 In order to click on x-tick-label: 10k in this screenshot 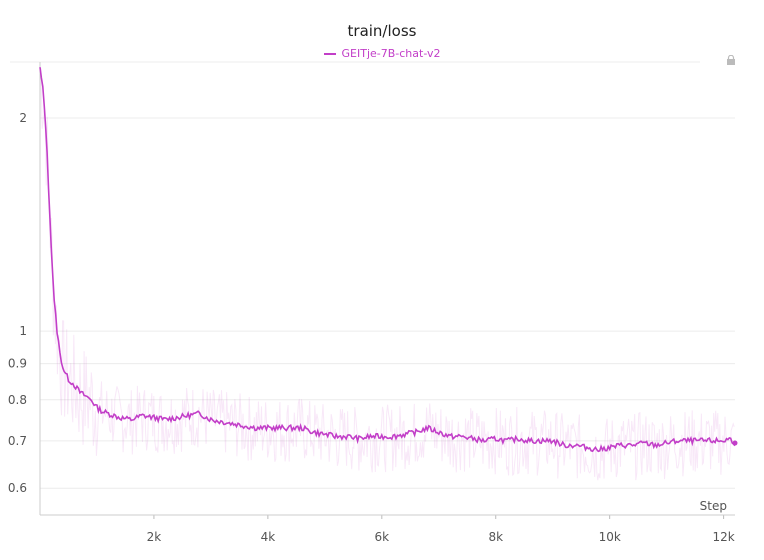, I will do `click(610, 537)`.